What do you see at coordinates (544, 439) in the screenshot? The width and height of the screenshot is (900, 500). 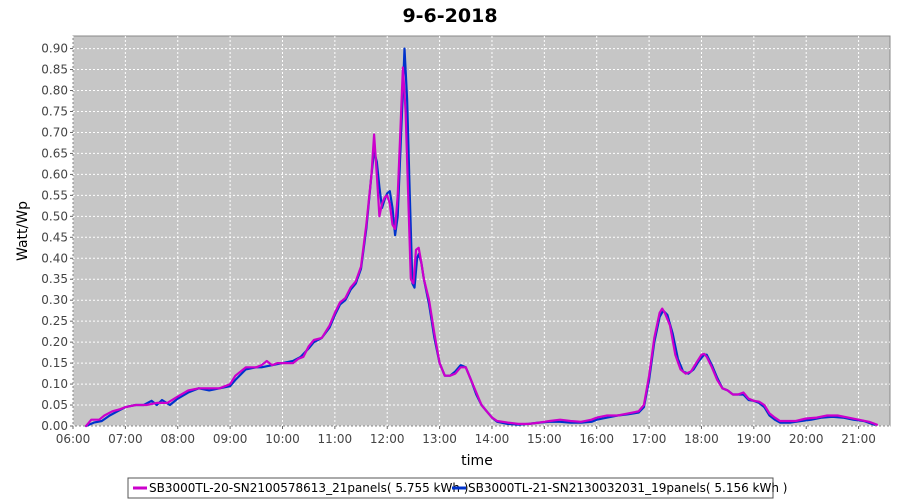 I see `x-tick-label: 15:00` at bounding box center [544, 439].